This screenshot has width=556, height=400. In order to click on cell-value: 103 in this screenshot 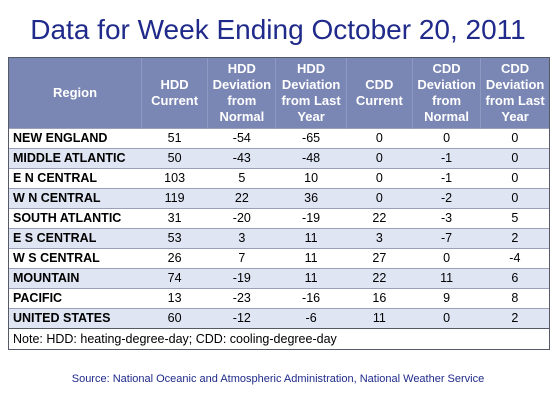, I will do `click(174, 178)`.